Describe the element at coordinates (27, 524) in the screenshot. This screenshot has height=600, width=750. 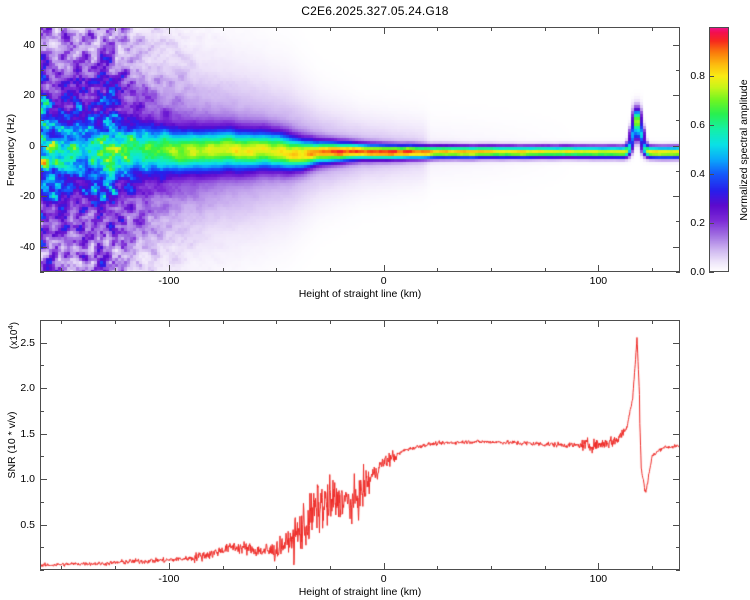
I see `y-tick-label: 0.5` at that location.